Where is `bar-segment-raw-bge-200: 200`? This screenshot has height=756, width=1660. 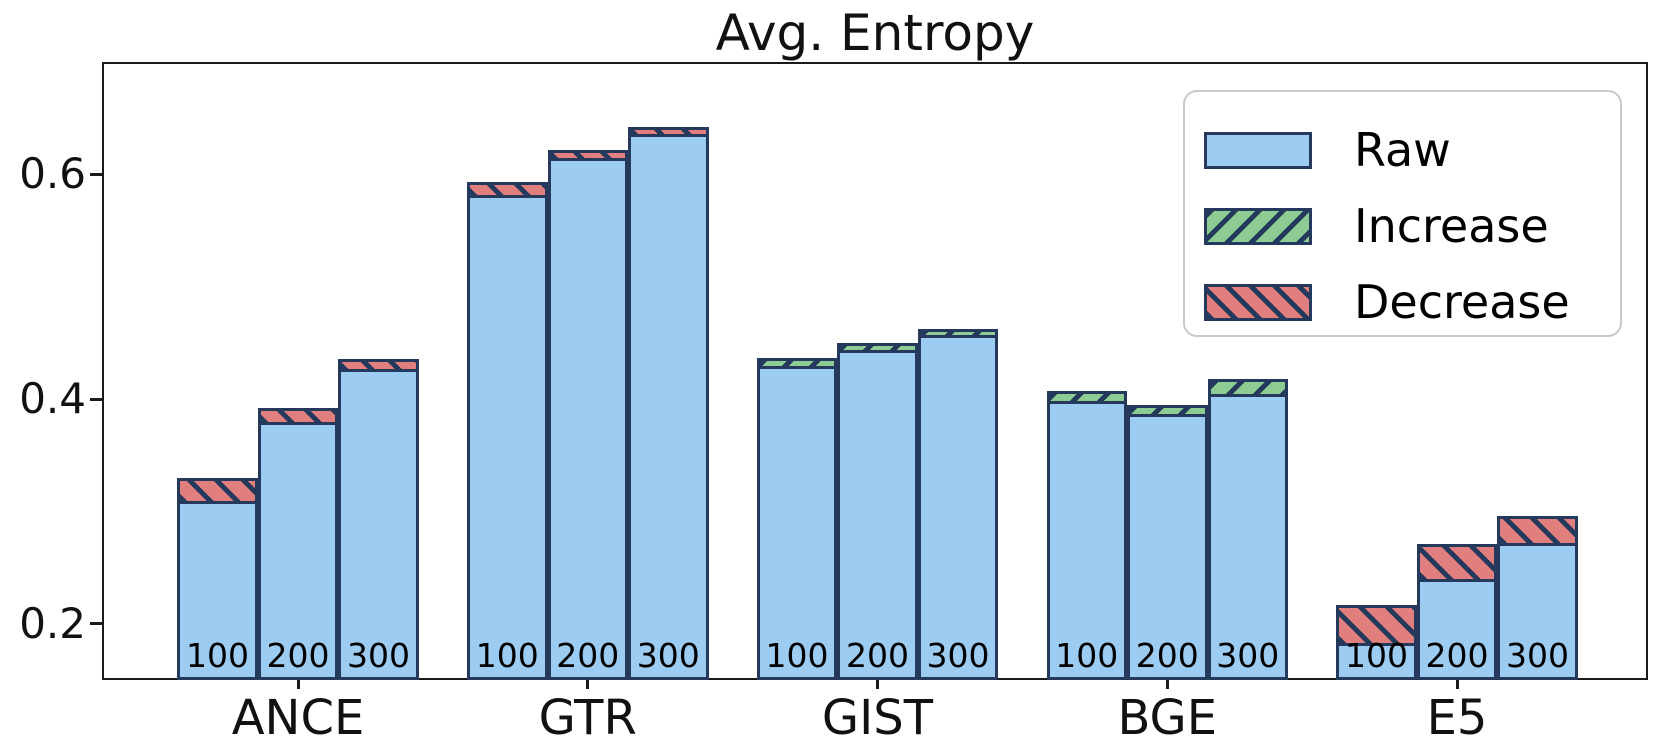
bar-segment-raw-bge-200: 200 is located at coordinates (1167, 548).